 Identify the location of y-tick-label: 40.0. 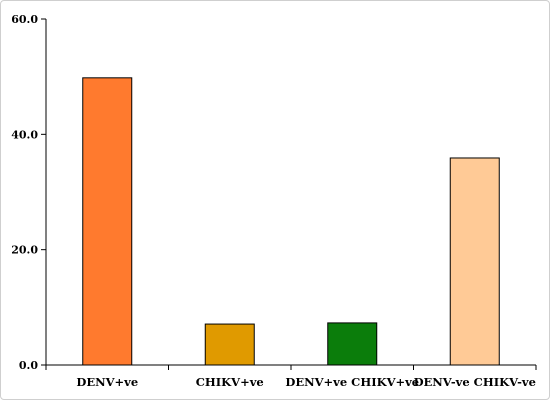
(24, 134).